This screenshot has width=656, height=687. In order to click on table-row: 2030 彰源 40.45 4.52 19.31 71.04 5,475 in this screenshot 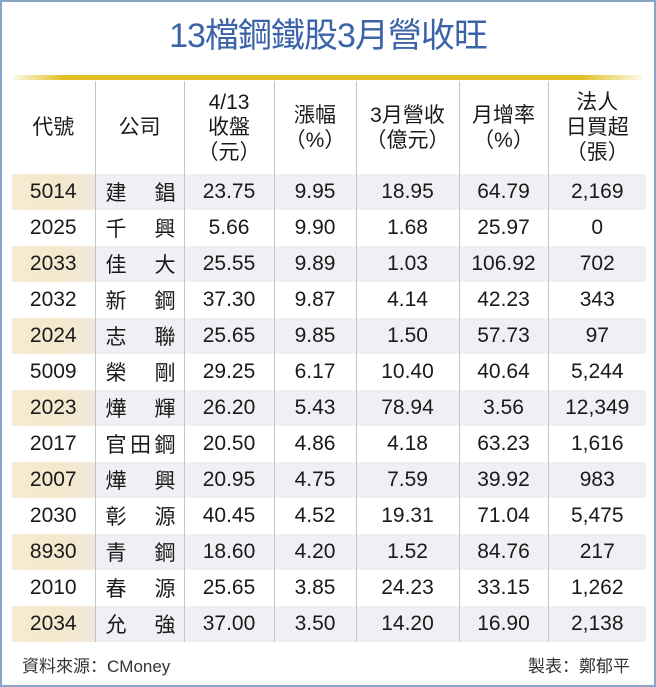, I will do `click(329, 516)`.